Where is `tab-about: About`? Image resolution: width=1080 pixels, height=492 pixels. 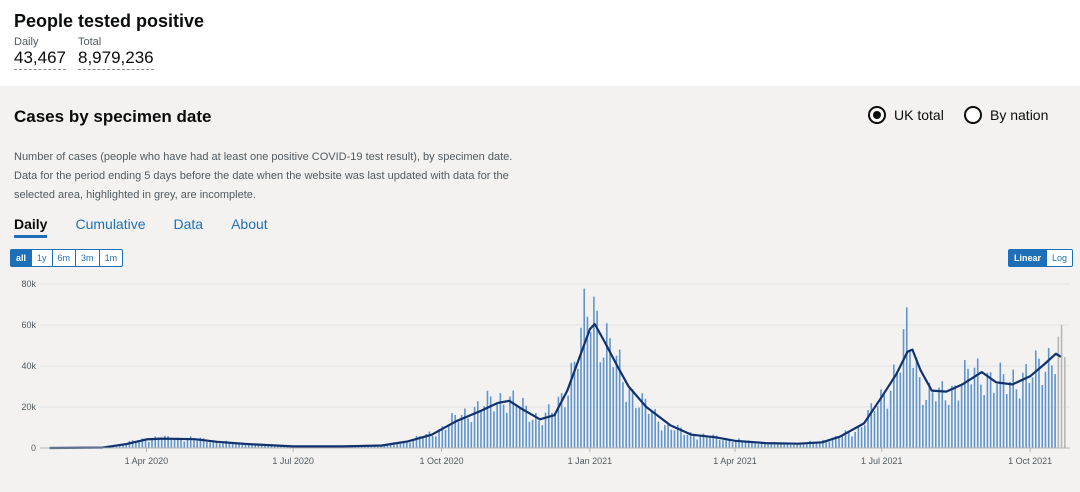
tab-about: About is located at coordinates (249, 224).